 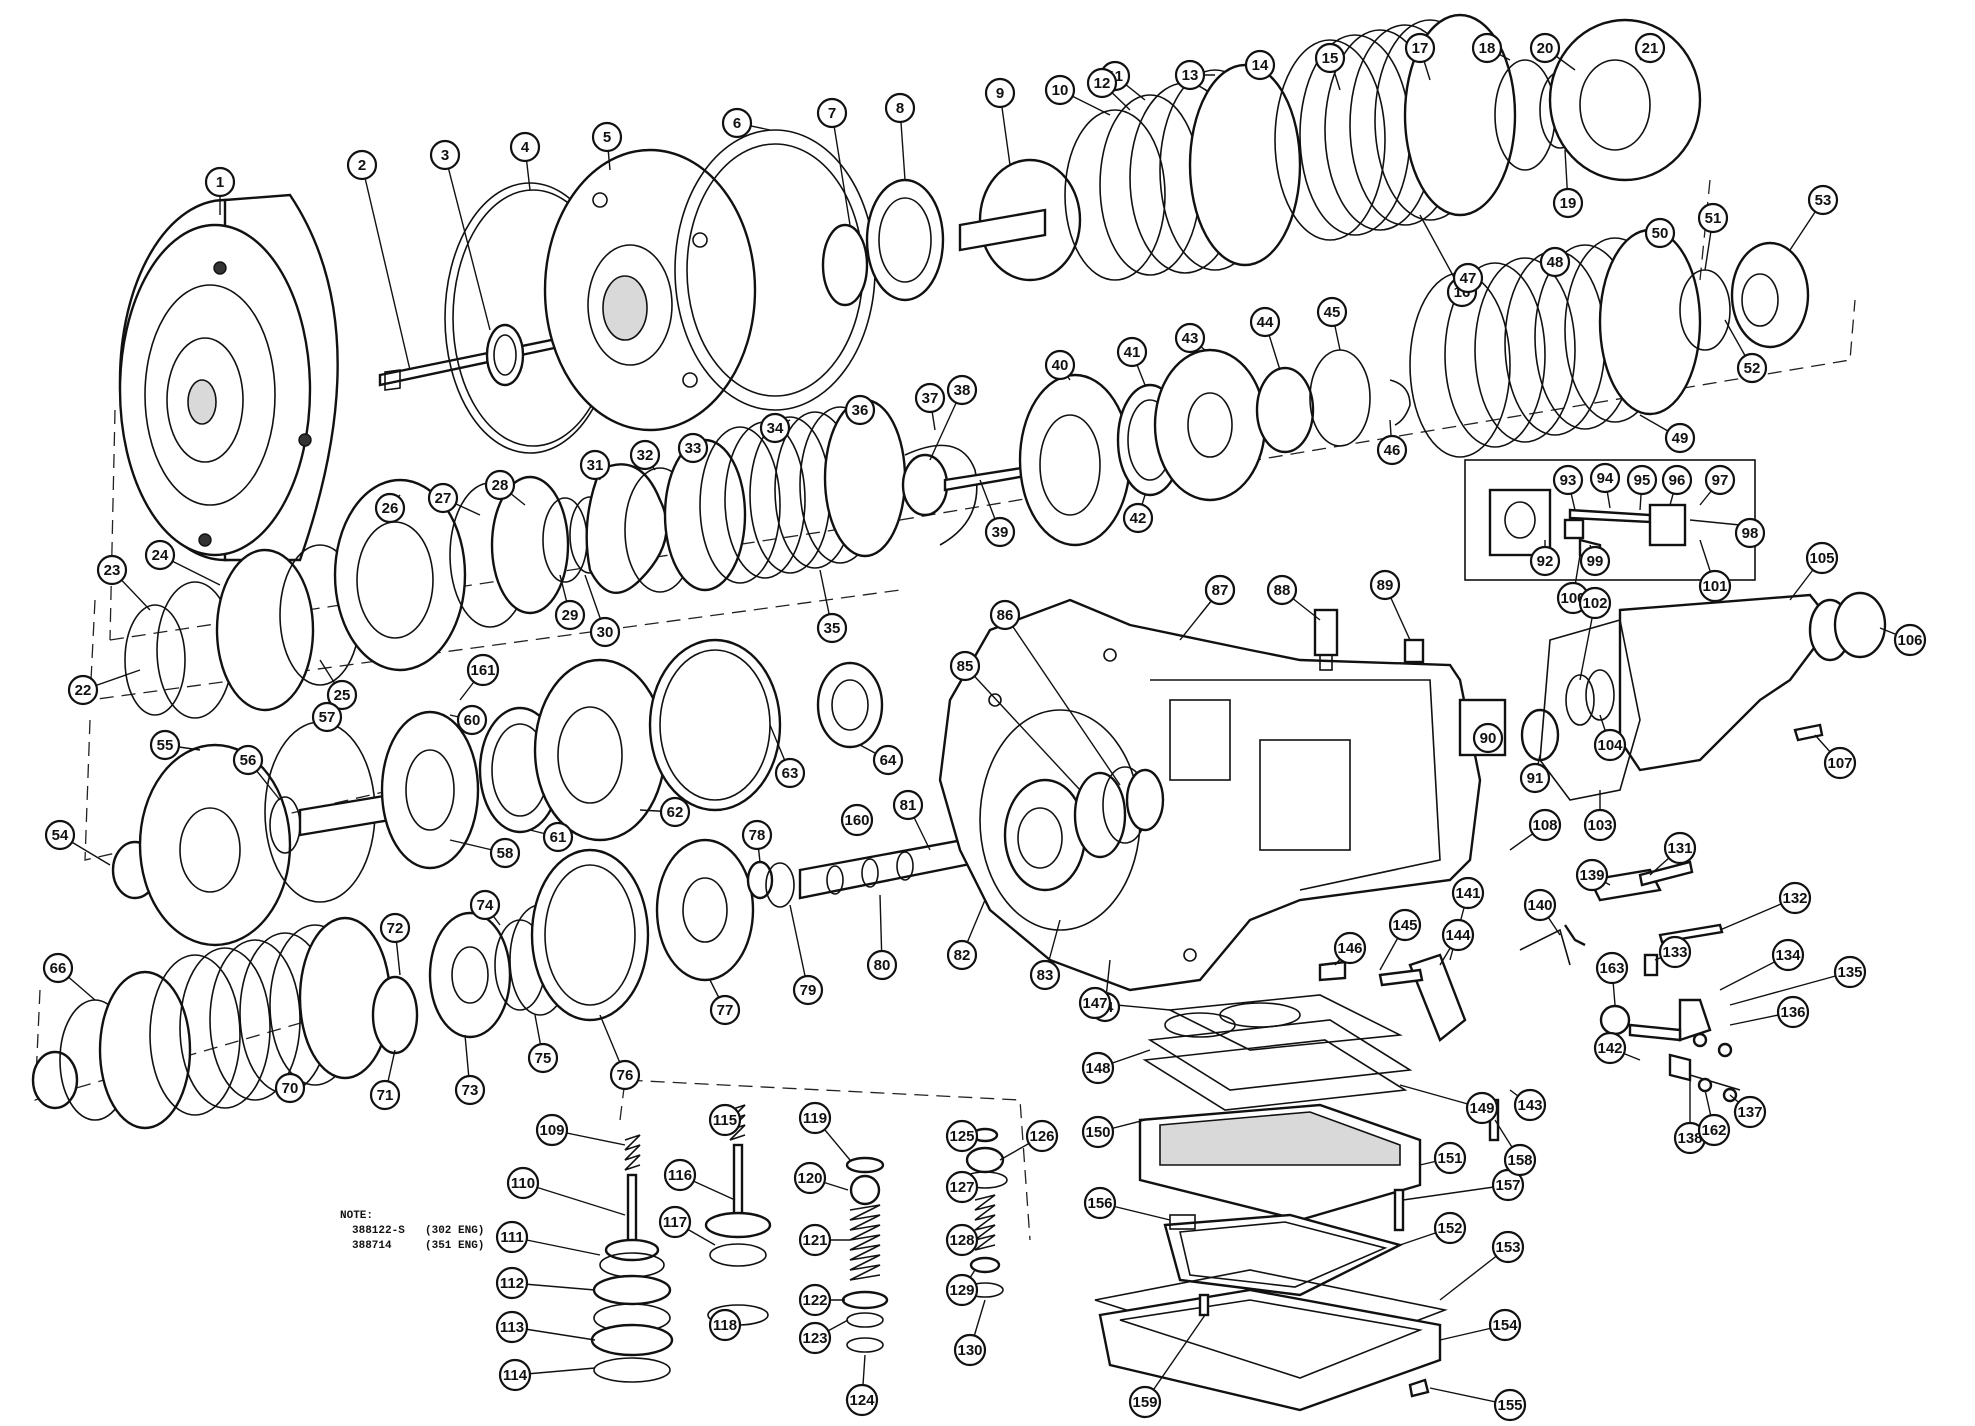 I want to click on callout-label-158: 158, so click(x=1519, y=1160).